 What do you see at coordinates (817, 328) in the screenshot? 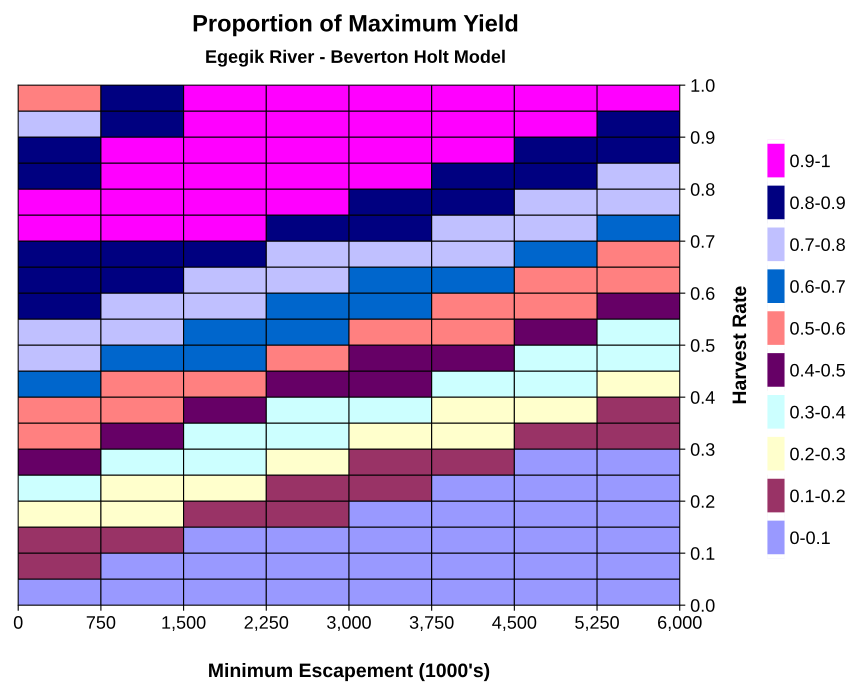
I see `color-bar-label: 0.5-0.6` at bounding box center [817, 328].